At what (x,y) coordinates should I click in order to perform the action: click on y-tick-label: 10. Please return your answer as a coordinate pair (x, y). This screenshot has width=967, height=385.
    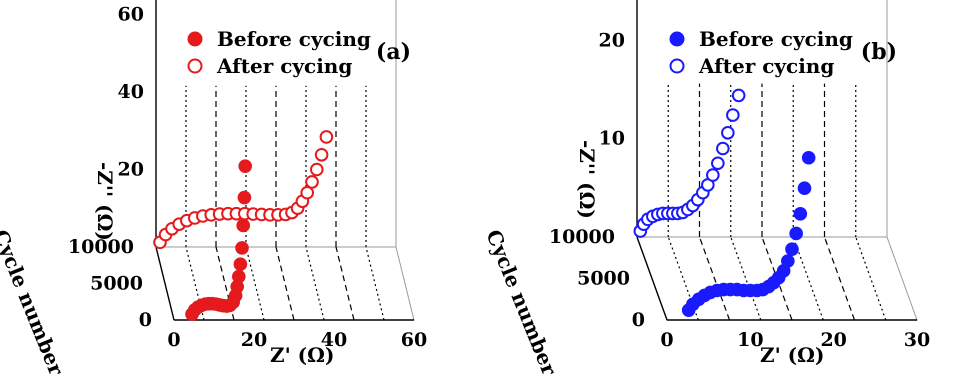
    Looking at the image, I should click on (612, 139).